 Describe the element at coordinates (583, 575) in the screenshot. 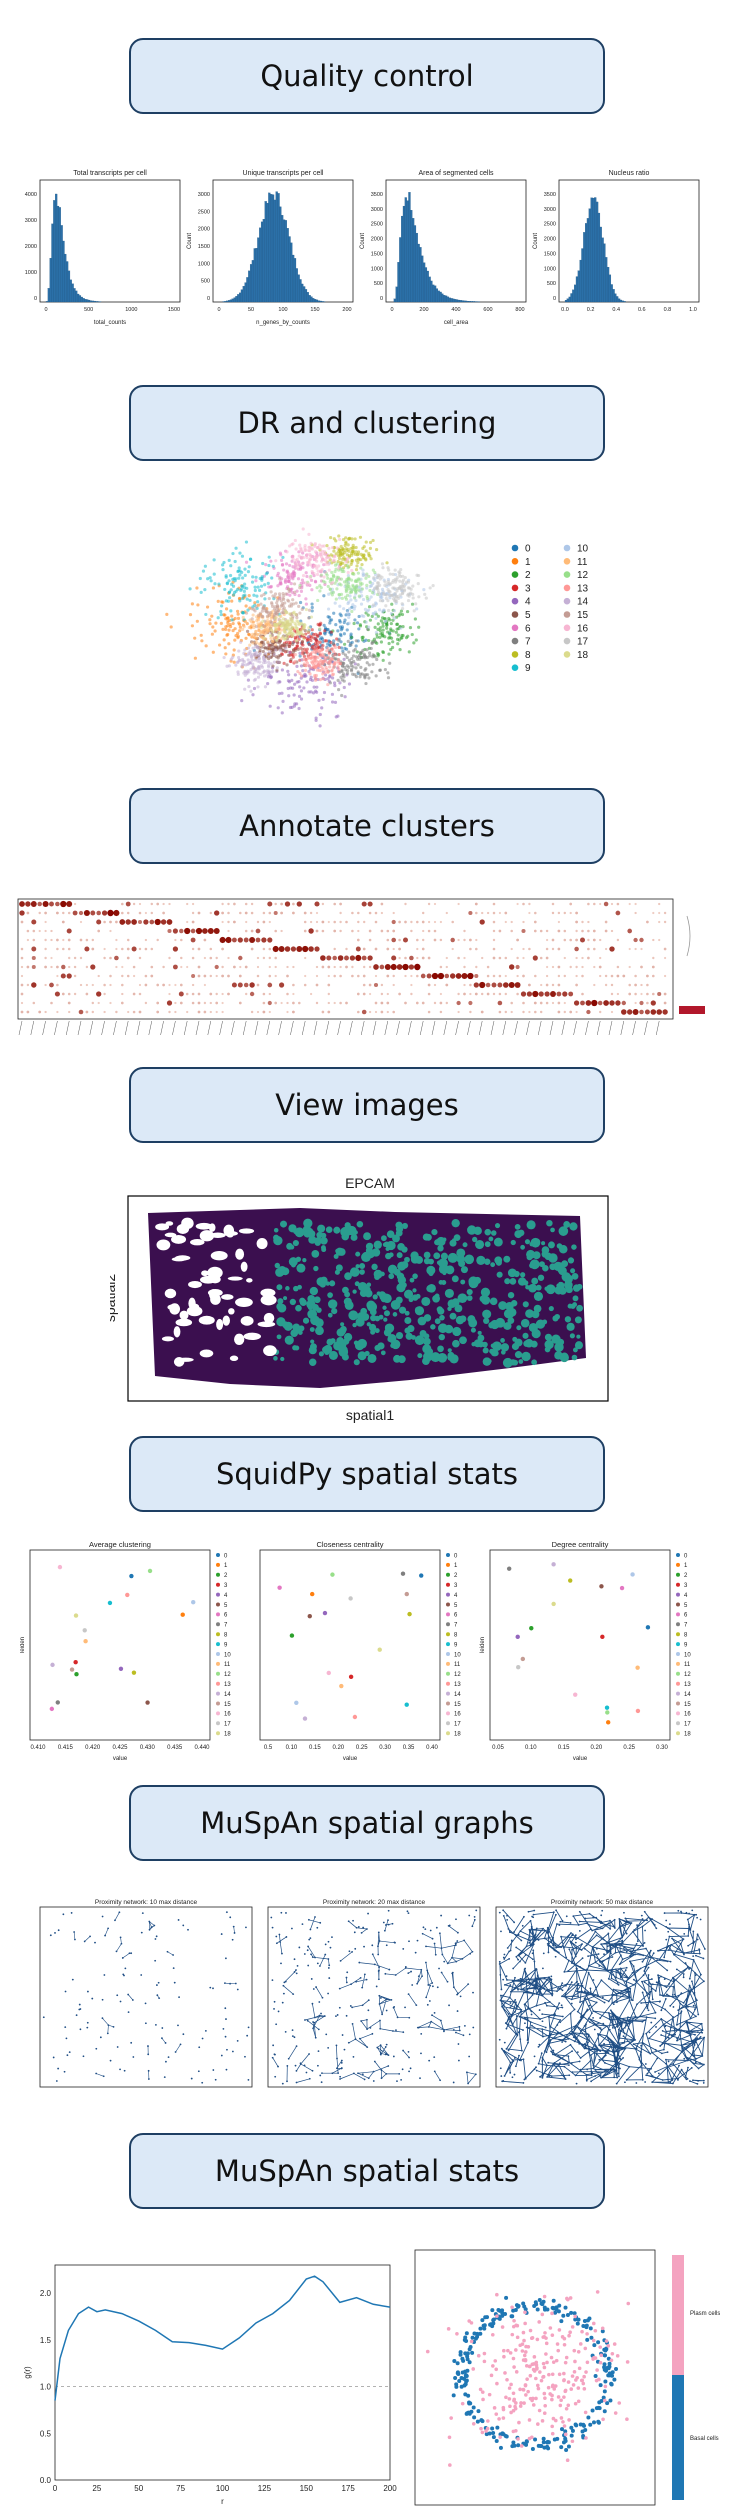

I see `umap-legend-label: 12` at that location.